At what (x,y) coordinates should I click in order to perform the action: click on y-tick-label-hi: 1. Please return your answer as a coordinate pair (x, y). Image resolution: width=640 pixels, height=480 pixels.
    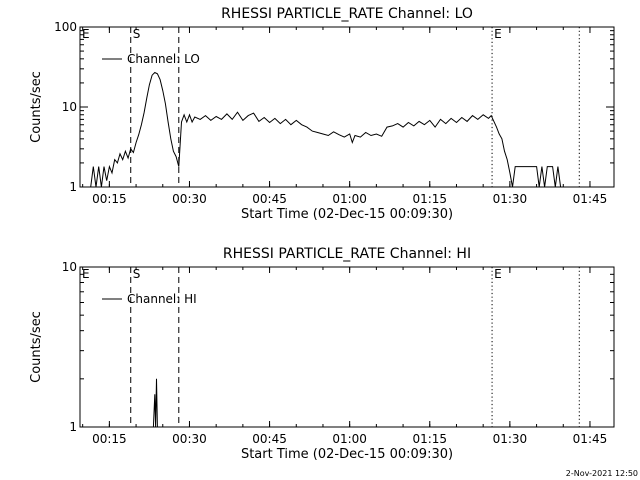
    Looking at the image, I should click on (73, 427).